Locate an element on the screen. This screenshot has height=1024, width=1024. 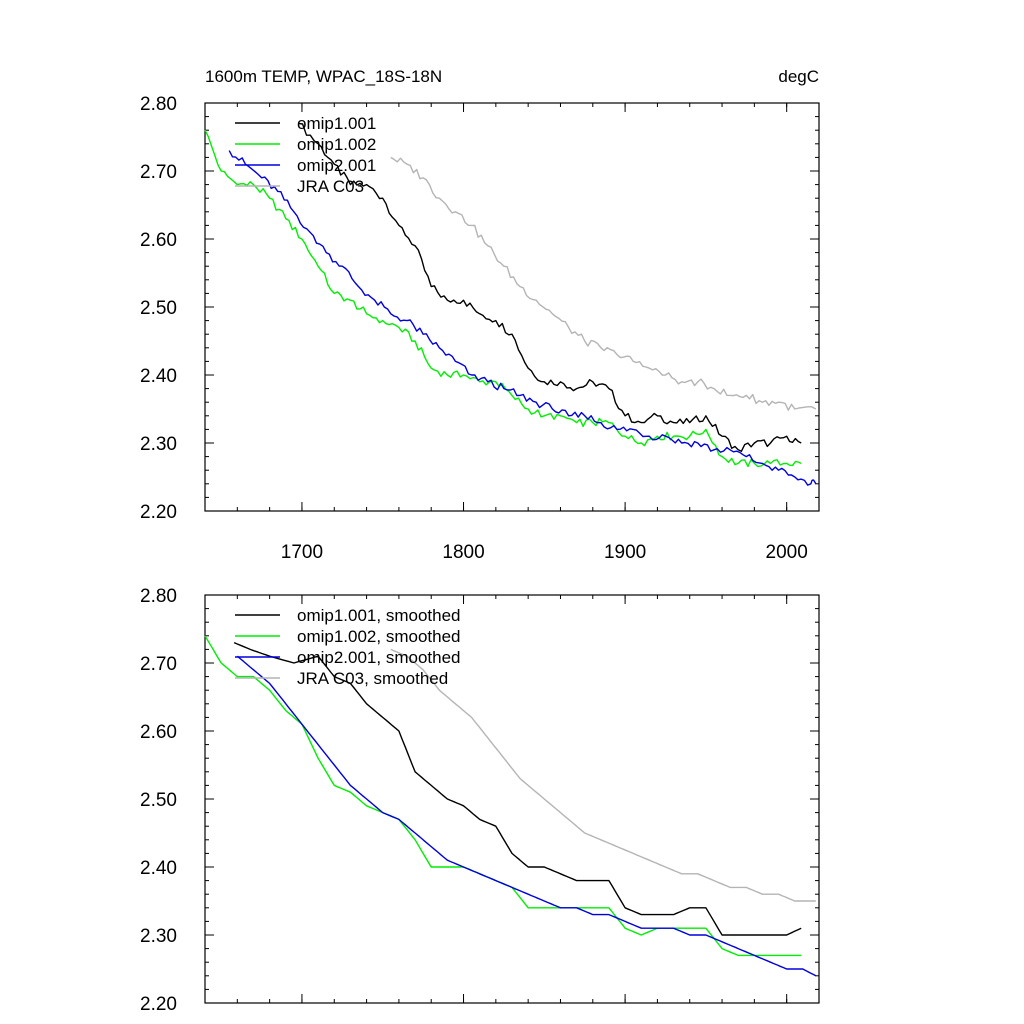
legend-label: JRA C03, smoothed is located at coordinates (372, 678).